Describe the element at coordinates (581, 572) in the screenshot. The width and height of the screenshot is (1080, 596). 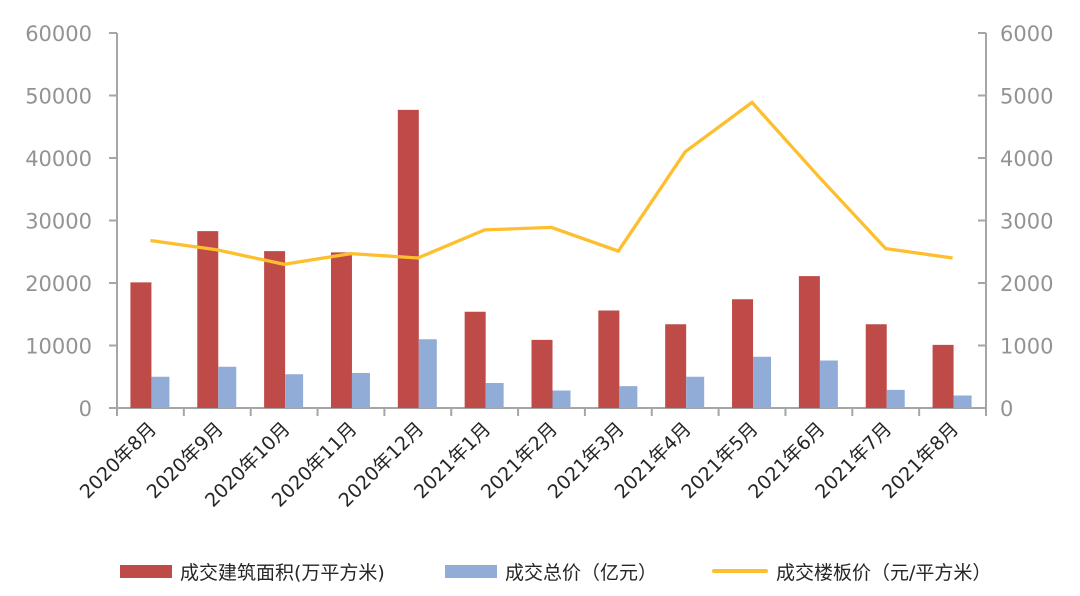
I see `legend-label-total-price: 成交总价（亿元）` at that location.